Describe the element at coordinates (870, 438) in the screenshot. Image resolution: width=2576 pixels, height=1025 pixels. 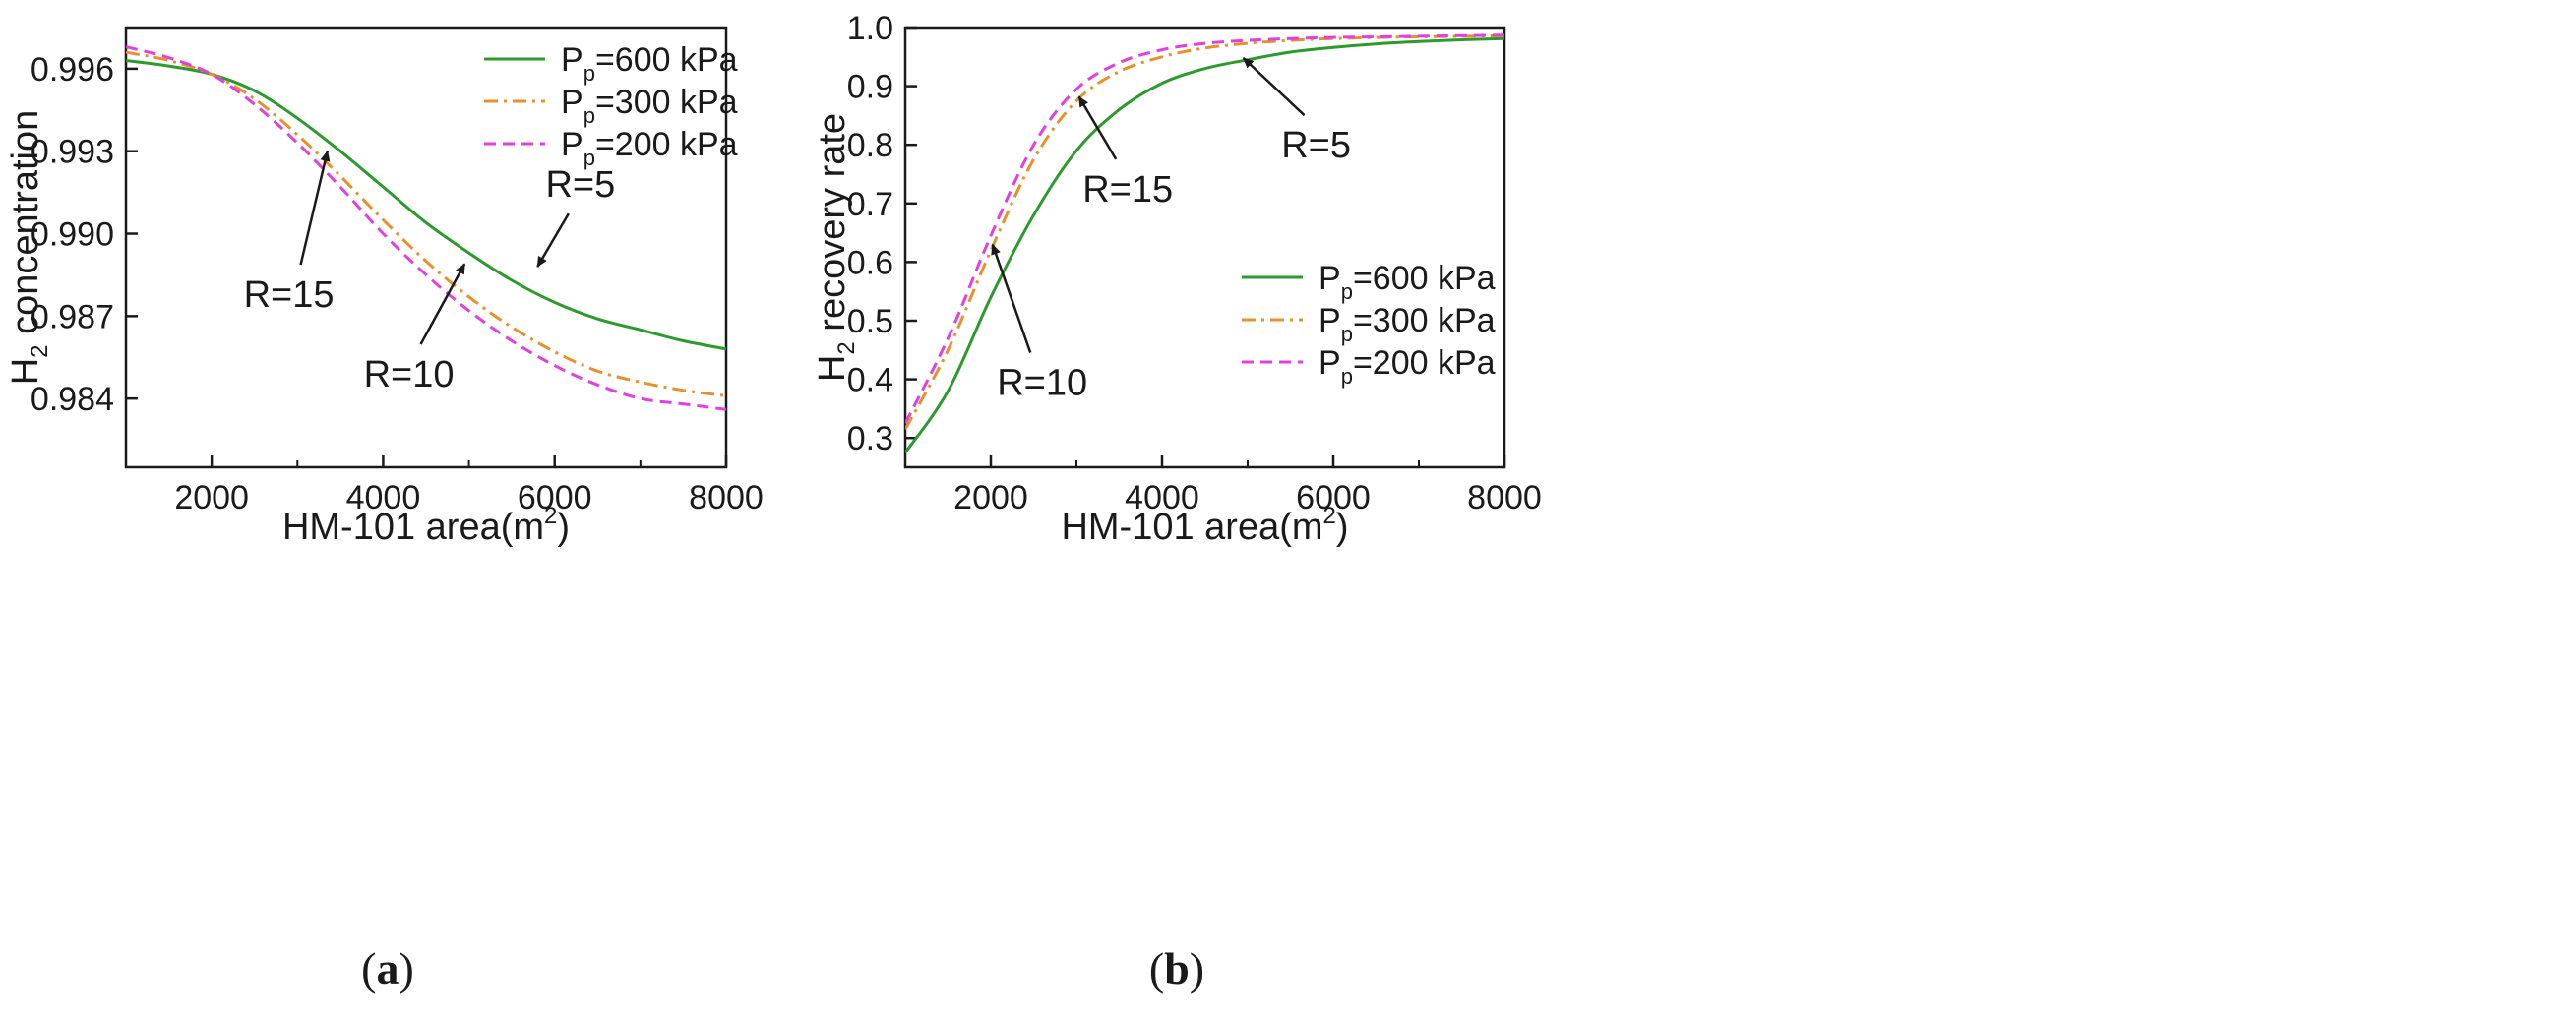
I see `y-tick-label: 0.3` at that location.